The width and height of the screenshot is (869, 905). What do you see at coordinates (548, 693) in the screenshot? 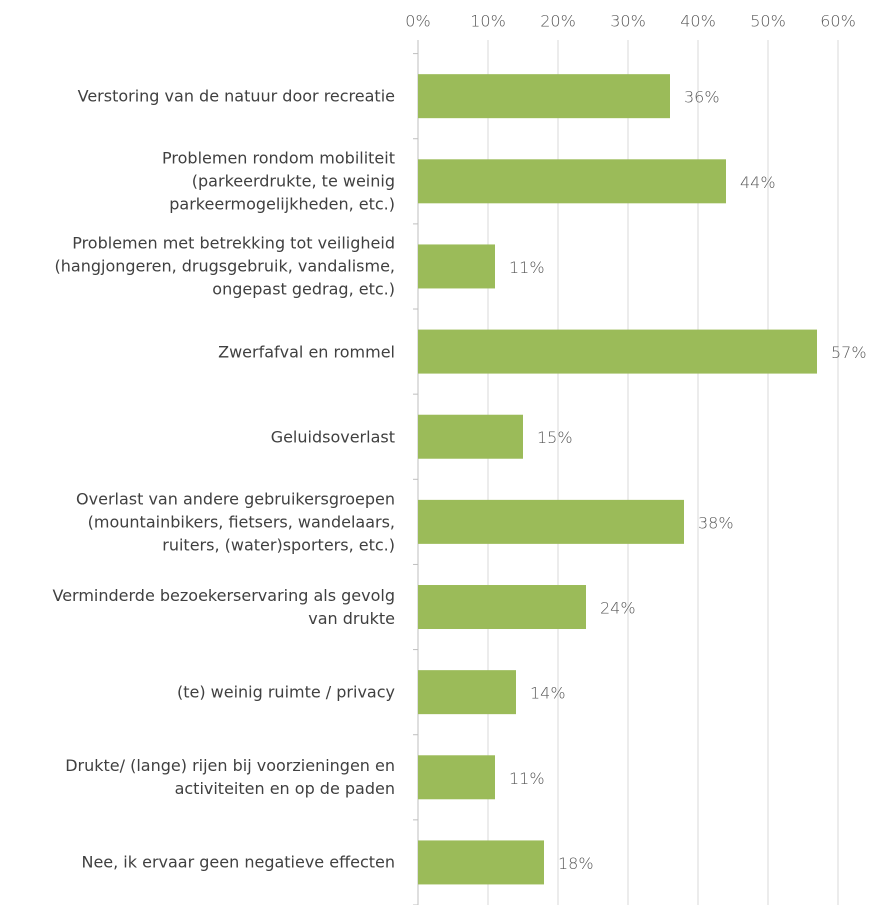
I see `value-label: 14%` at bounding box center [548, 693].